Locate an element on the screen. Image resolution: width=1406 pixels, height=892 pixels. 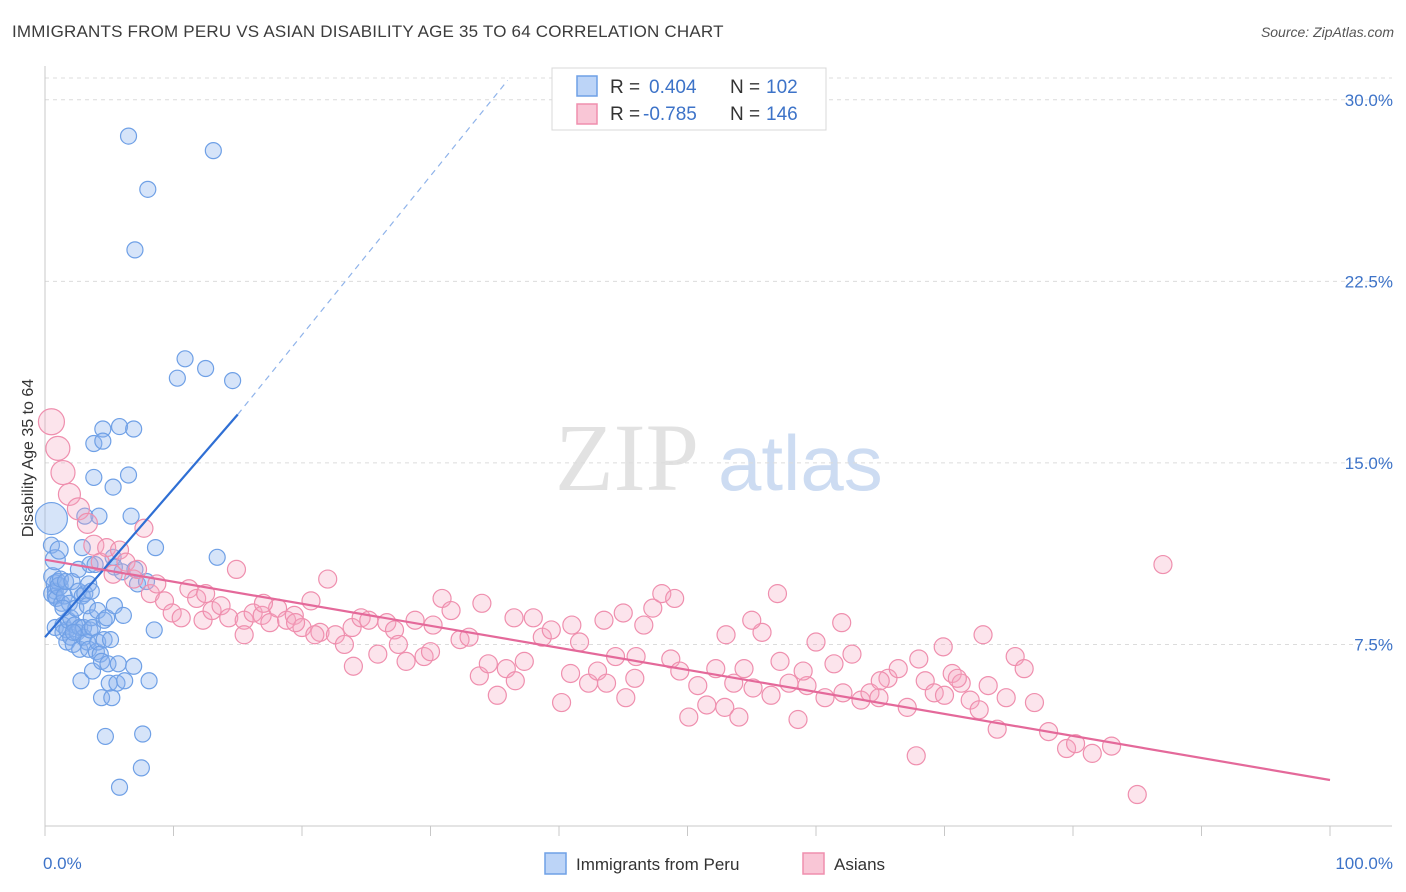
y-tick-label: 30.0% is located at coordinates (1369, 100).